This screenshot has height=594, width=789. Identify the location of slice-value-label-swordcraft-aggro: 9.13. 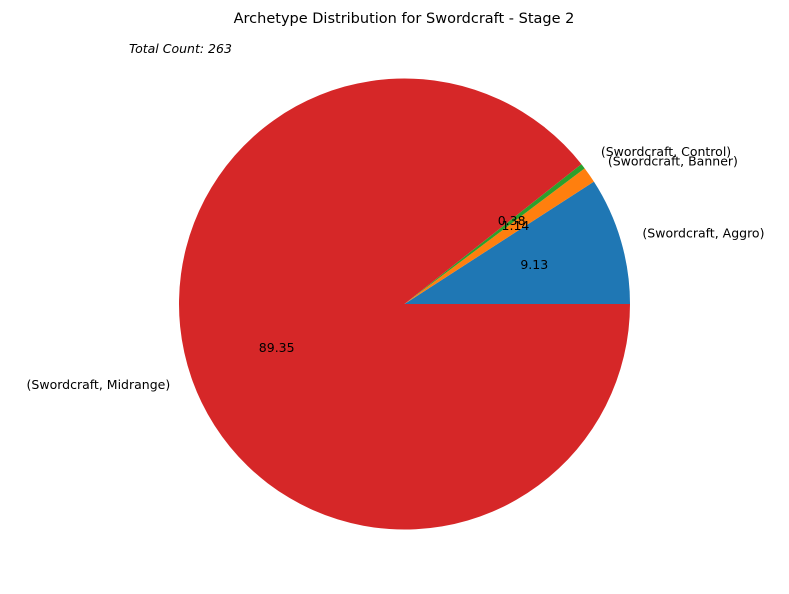
(534, 264).